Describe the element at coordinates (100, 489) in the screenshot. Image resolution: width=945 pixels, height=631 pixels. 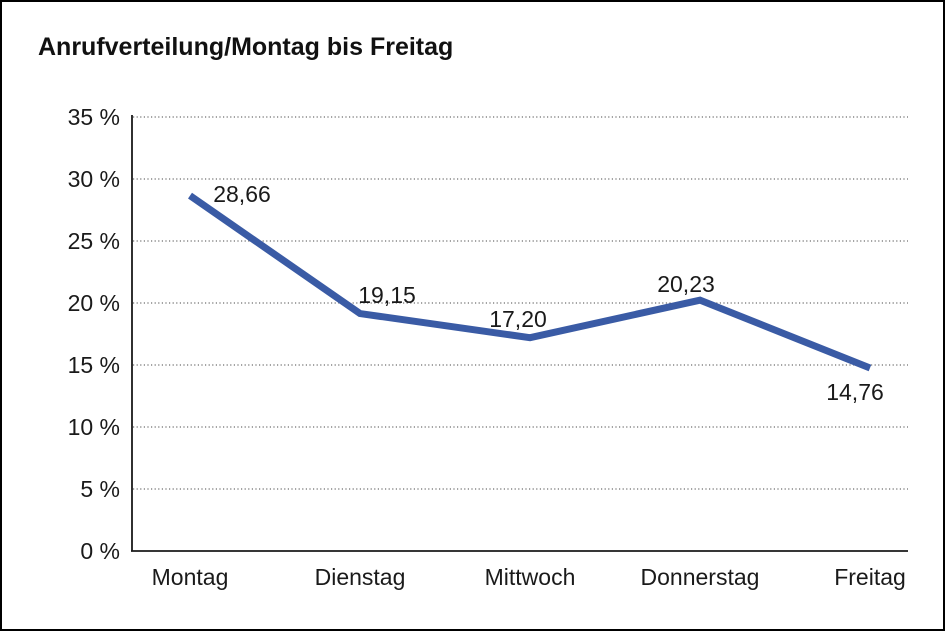
I see `y-tick-label: 5 %` at that location.